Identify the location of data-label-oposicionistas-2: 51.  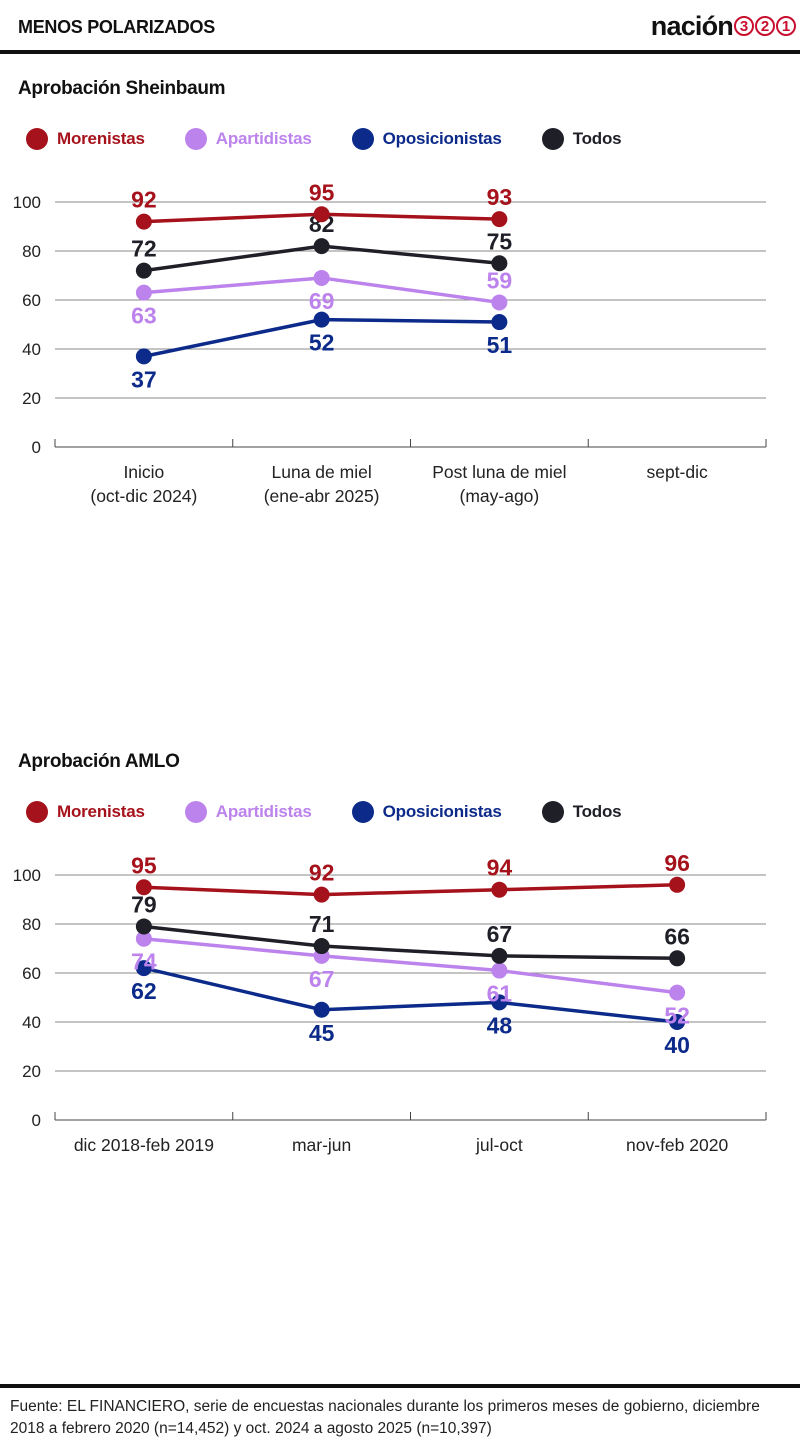
(500, 345).